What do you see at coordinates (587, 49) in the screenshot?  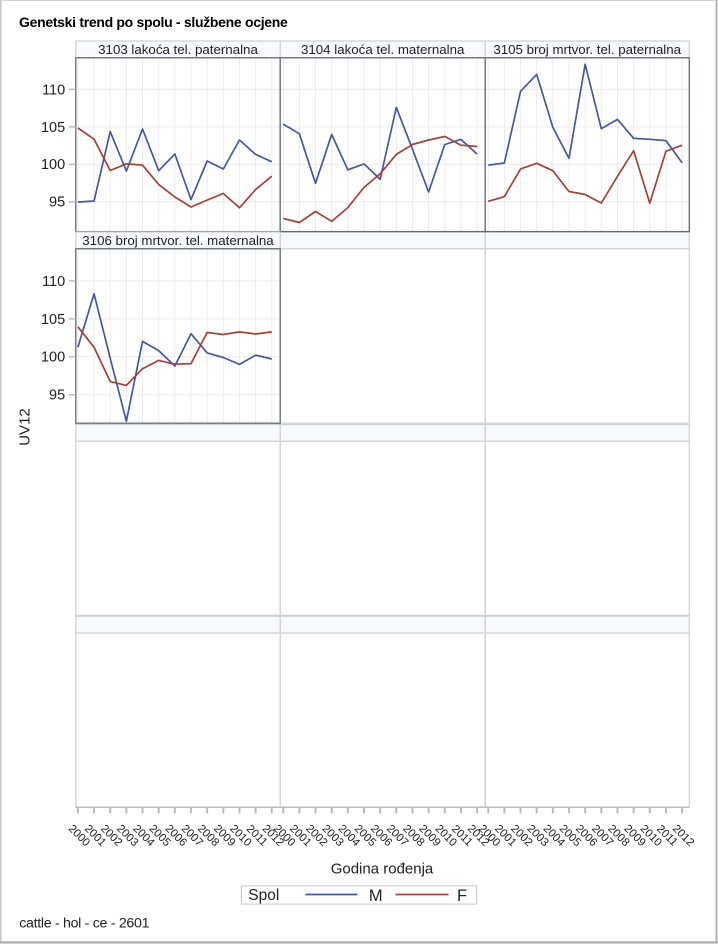 I see `svg-text:3105 broj mrtvor. tel. paterna: 3105 broj mrtvor. tel. paternalna` at bounding box center [587, 49].